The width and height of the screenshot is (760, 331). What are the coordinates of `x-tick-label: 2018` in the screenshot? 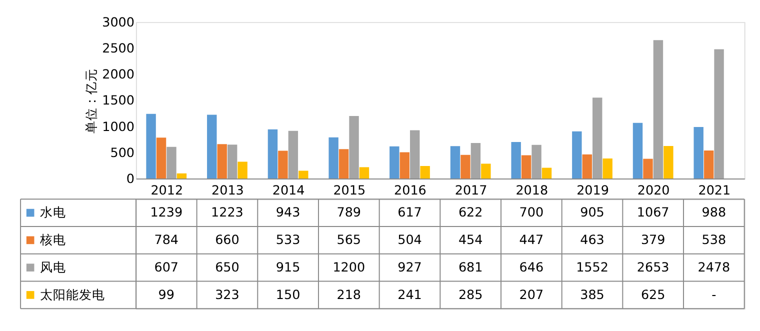 It's located at (532, 190).